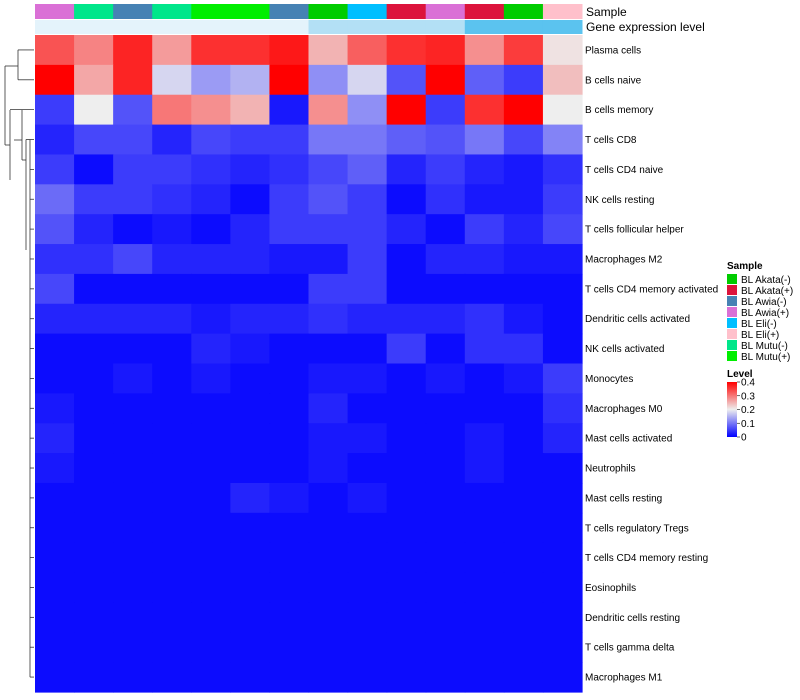 This screenshot has width=800, height=700. I want to click on row-dendrogram, so click(19, 363).